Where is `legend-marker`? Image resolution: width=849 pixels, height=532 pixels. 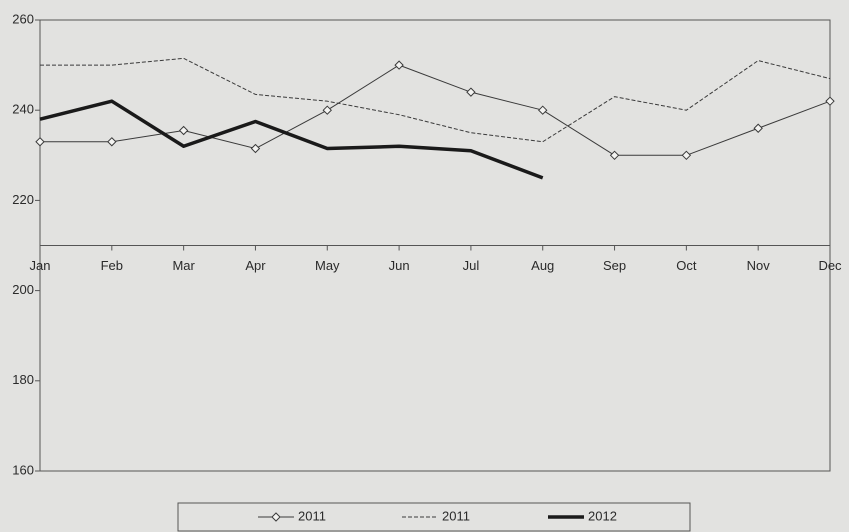
legend-marker is located at coordinates (276, 517).